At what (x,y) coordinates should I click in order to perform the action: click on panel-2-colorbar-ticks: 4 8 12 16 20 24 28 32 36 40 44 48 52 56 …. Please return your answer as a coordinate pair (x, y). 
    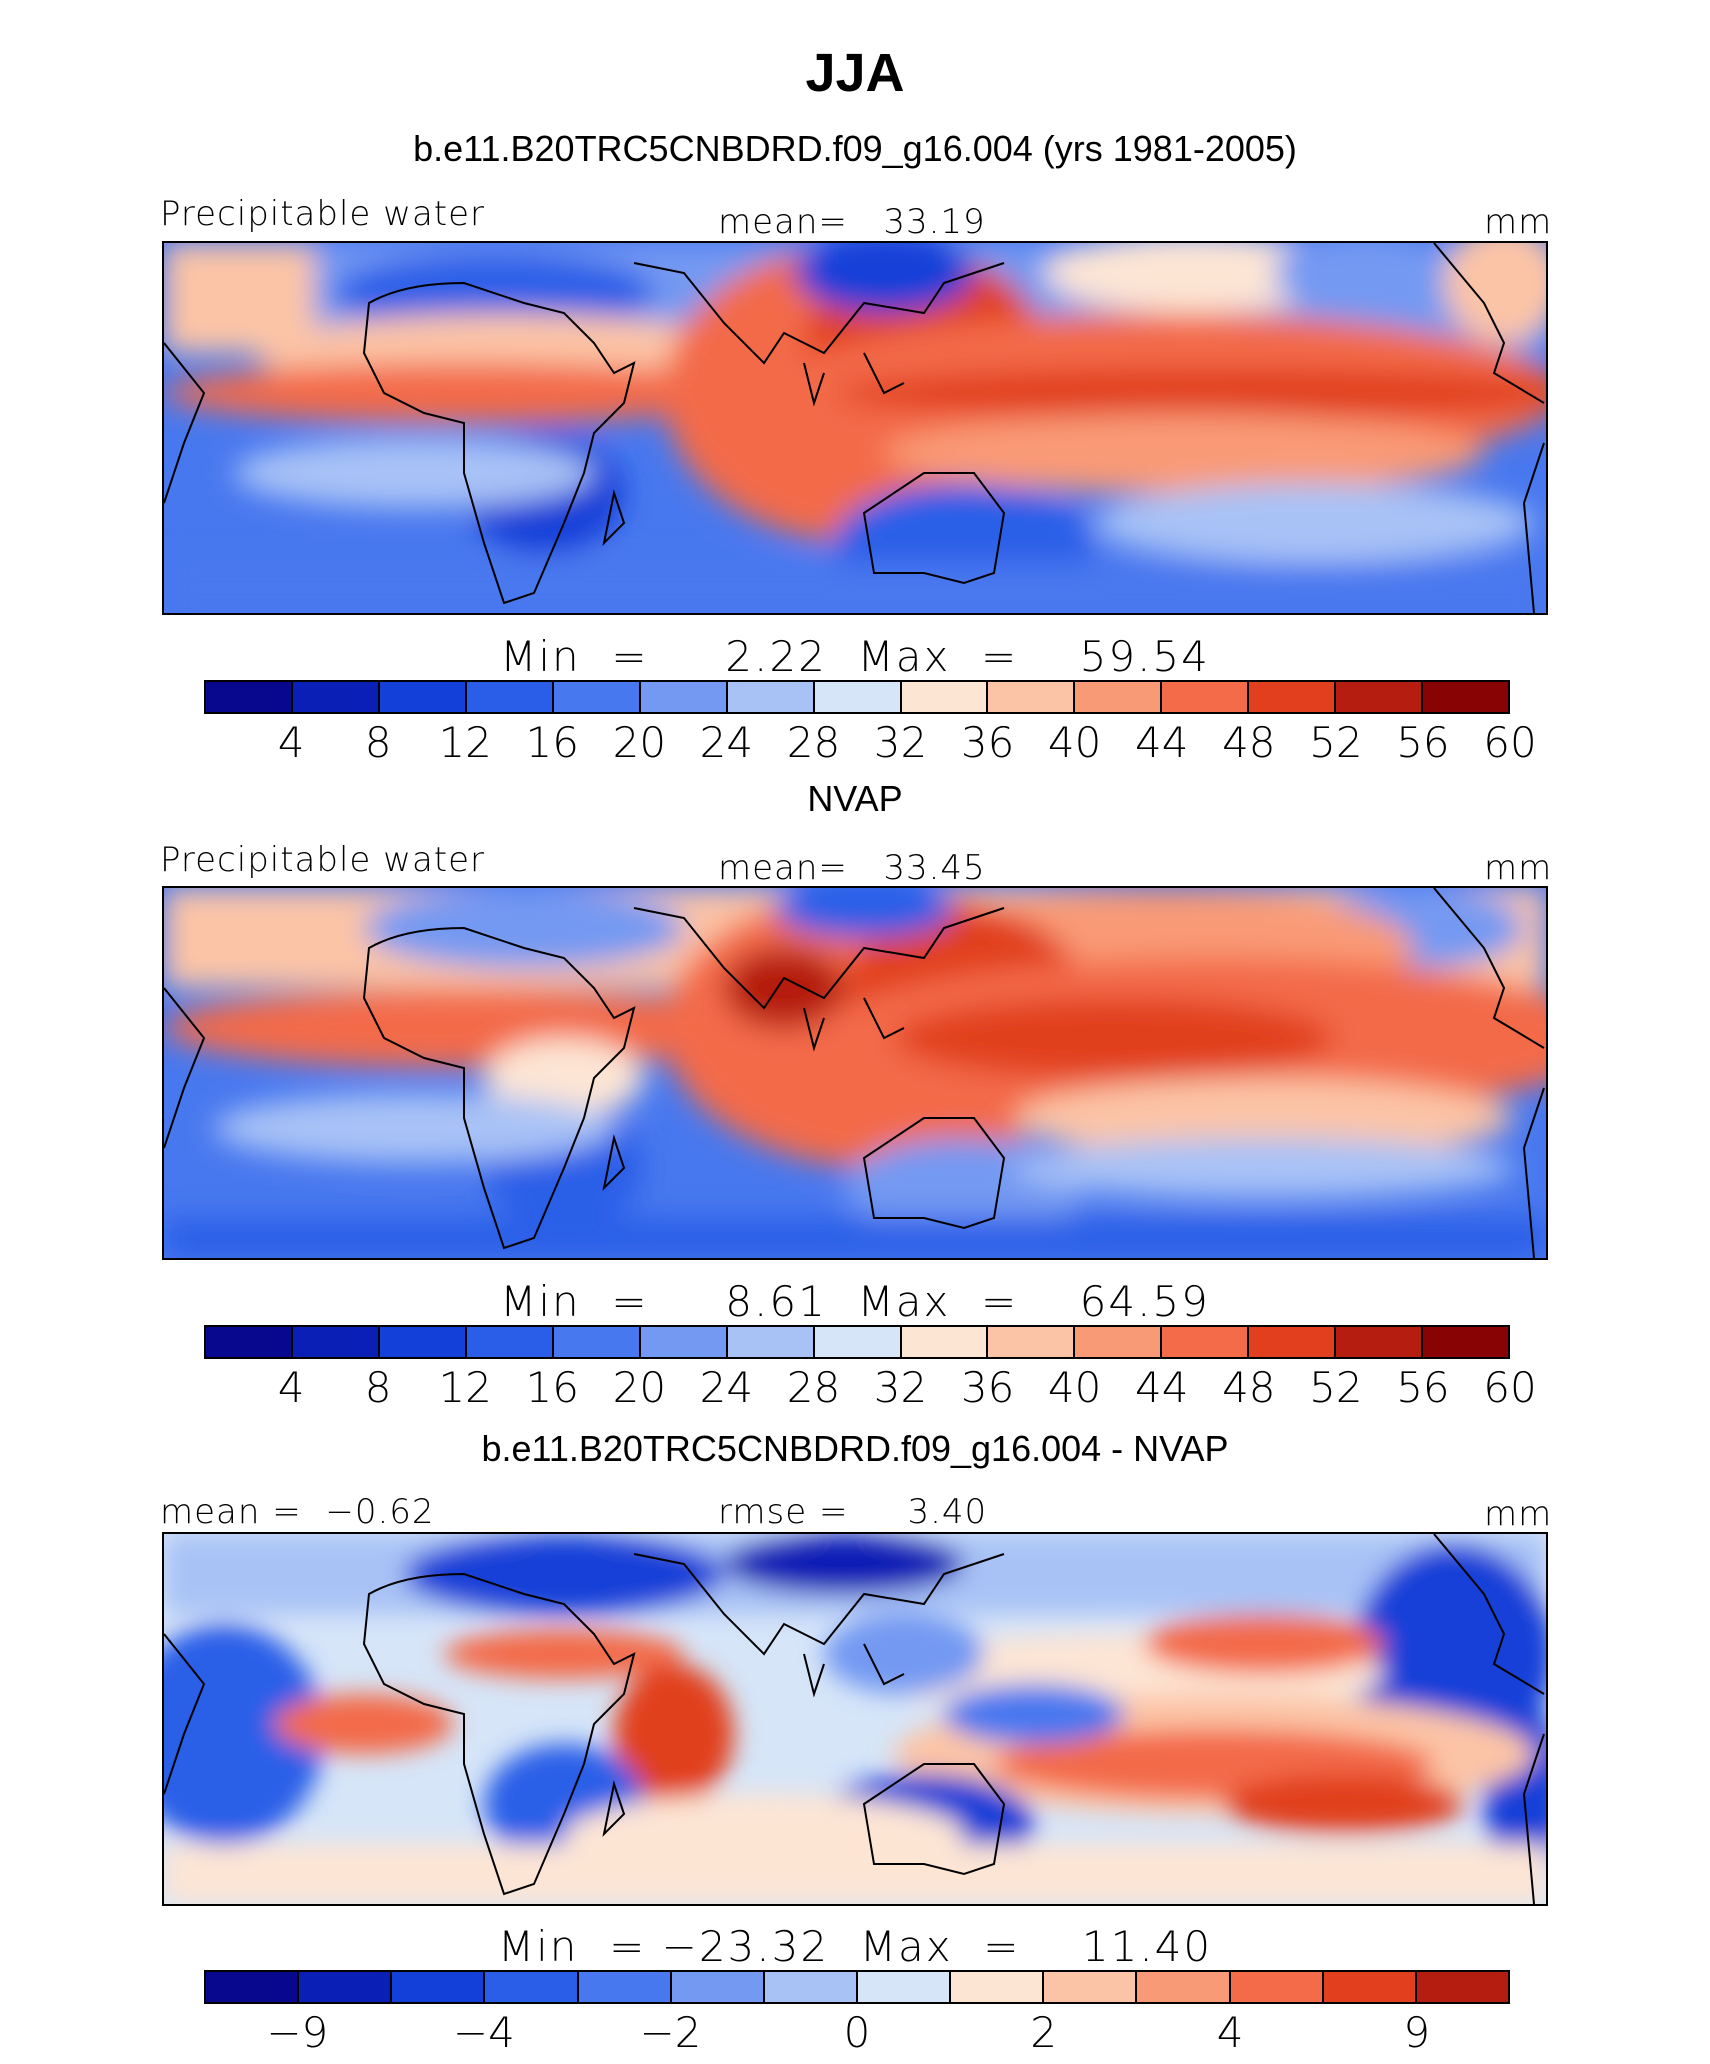
    Looking at the image, I should click on (870, 1388).